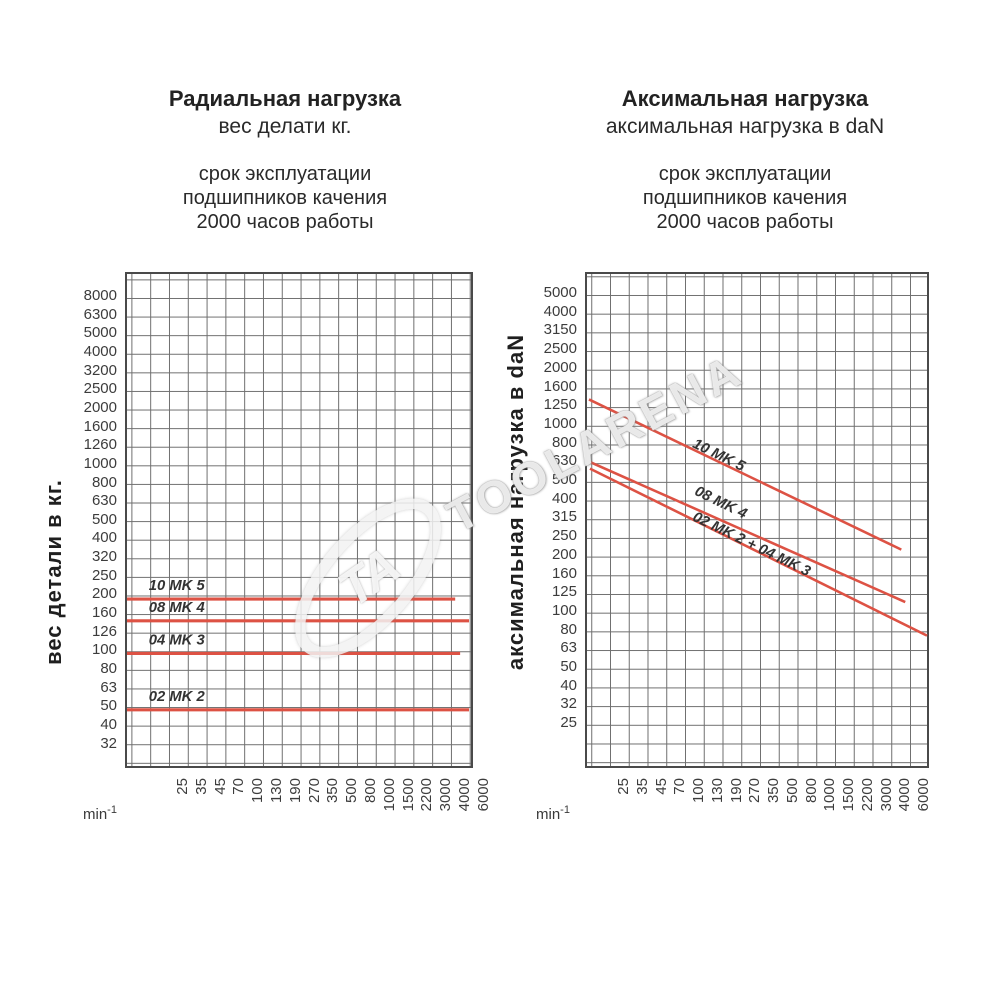 This screenshot has width=1000, height=1000. What do you see at coordinates (298, 645) in the screenshot?
I see `series-lines-layer: 10 MK 5 08 MK 4 04 MK 3 02 MK 2` at bounding box center [298, 645].